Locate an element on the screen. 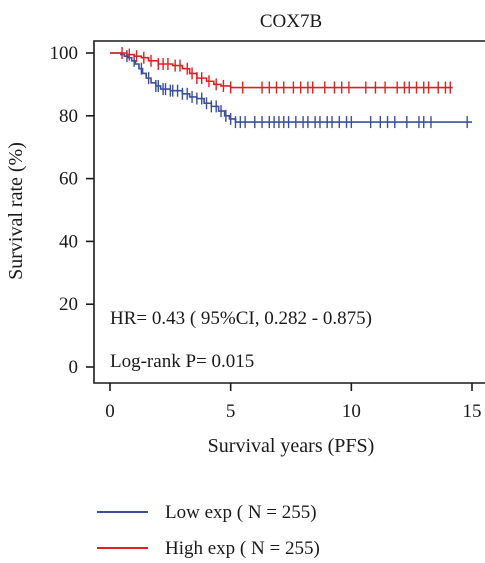  x-tick-label: 0 is located at coordinates (110, 411).